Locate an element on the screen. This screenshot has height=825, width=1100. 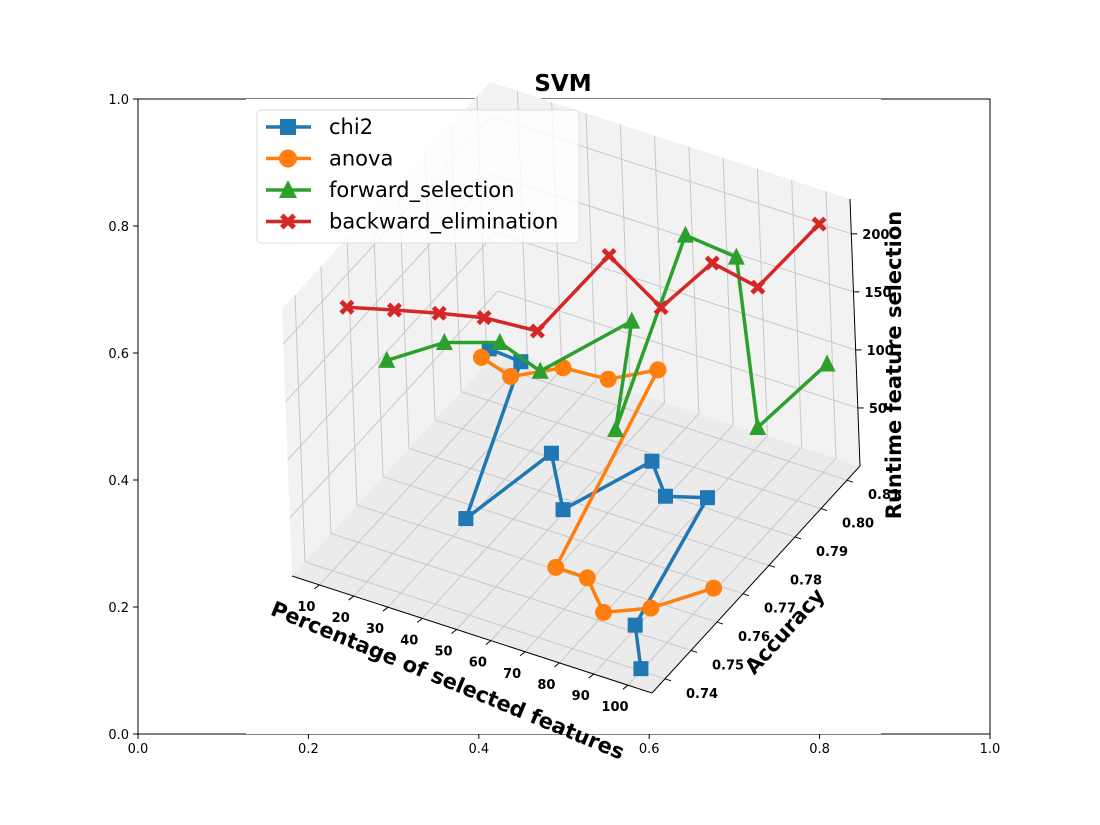
x-tick-label: 90 is located at coordinates (581, 696).